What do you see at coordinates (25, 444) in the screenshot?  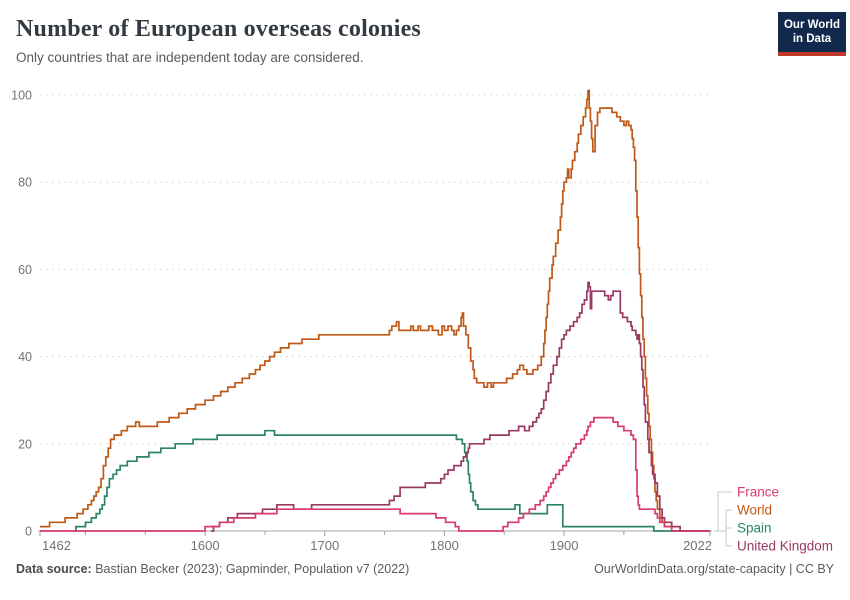 I see `y-tick-label-20: 20` at bounding box center [25, 444].